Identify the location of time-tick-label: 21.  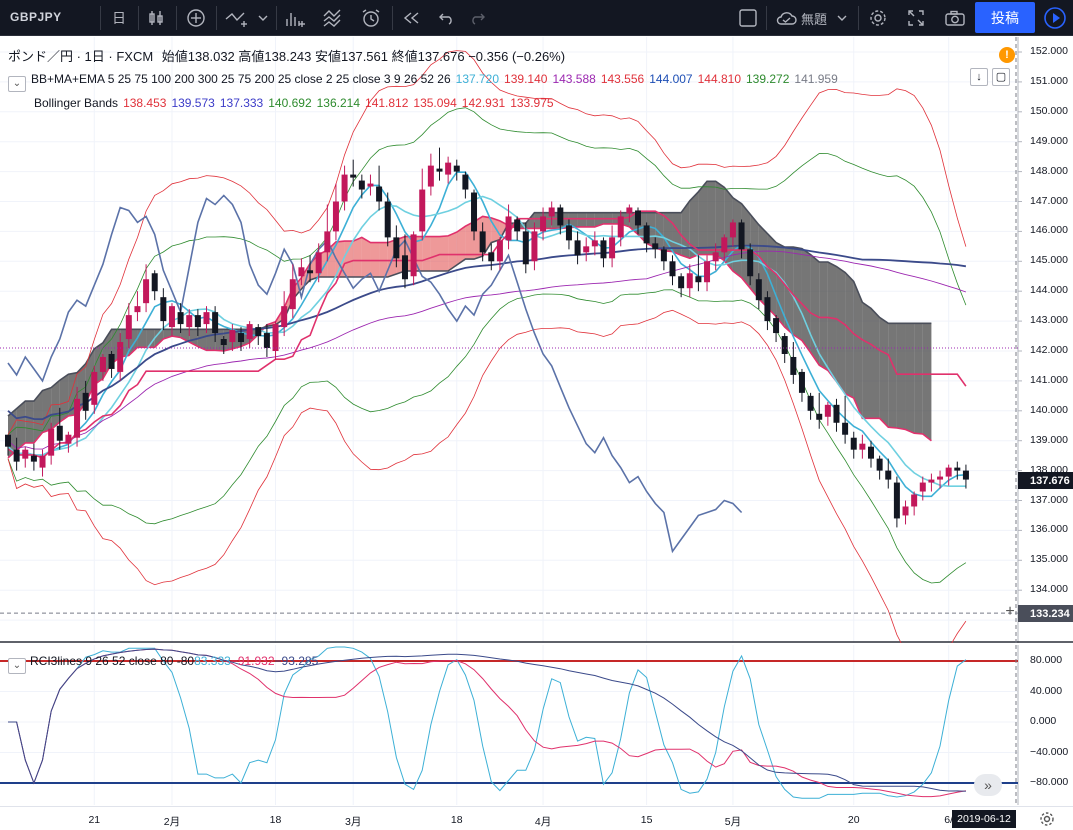
(94, 820).